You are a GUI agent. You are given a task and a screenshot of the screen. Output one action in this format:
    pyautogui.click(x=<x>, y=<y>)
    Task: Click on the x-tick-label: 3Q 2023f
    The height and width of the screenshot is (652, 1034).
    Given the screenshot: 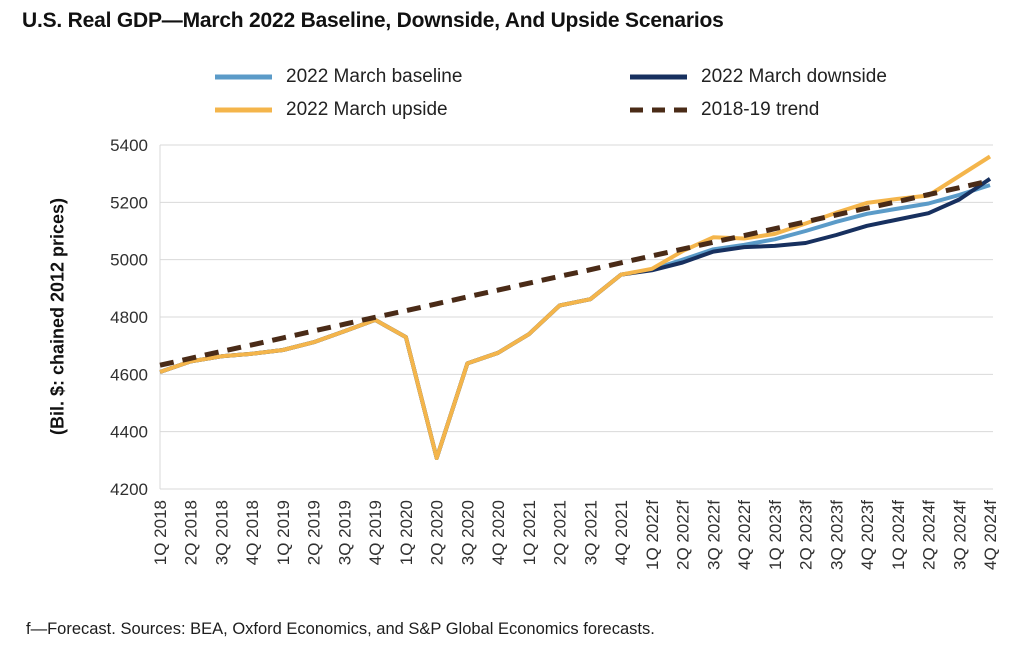 What is the action you would take?
    pyautogui.click(x=836, y=535)
    